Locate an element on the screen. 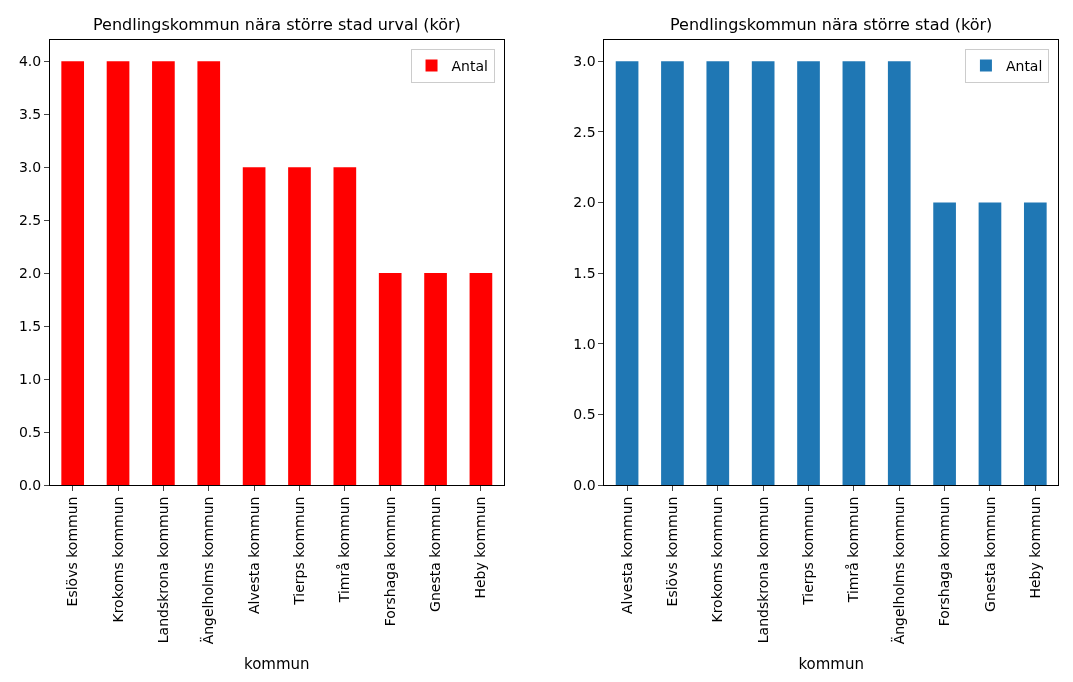  chart-title: Pendlingskommun nära större stad (kör) is located at coordinates (831, 24).